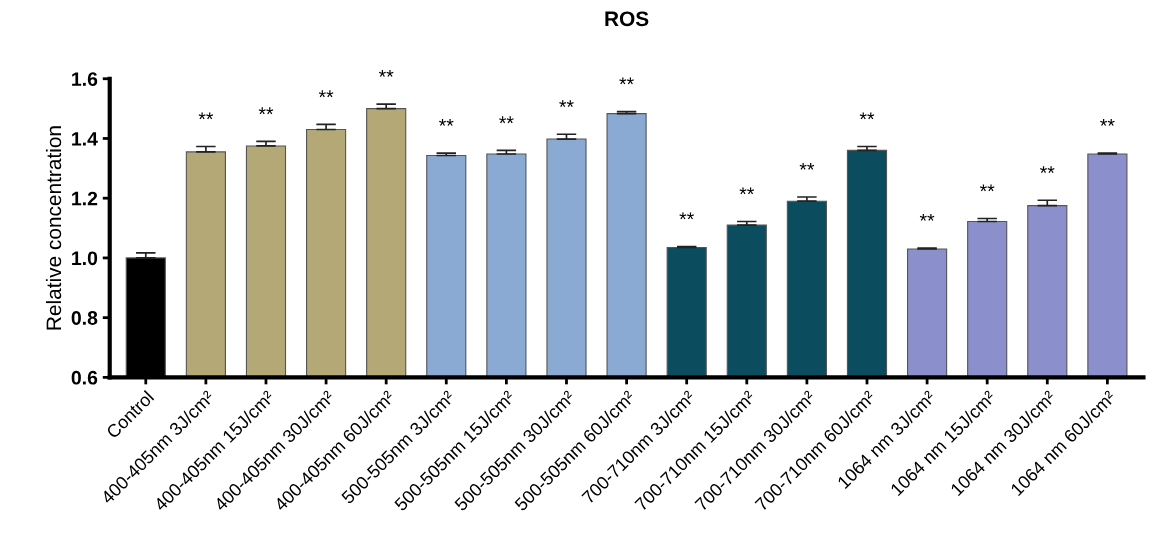  What do you see at coordinates (85, 139) in the screenshot?
I see `y-tick-label: 1.4` at bounding box center [85, 139].